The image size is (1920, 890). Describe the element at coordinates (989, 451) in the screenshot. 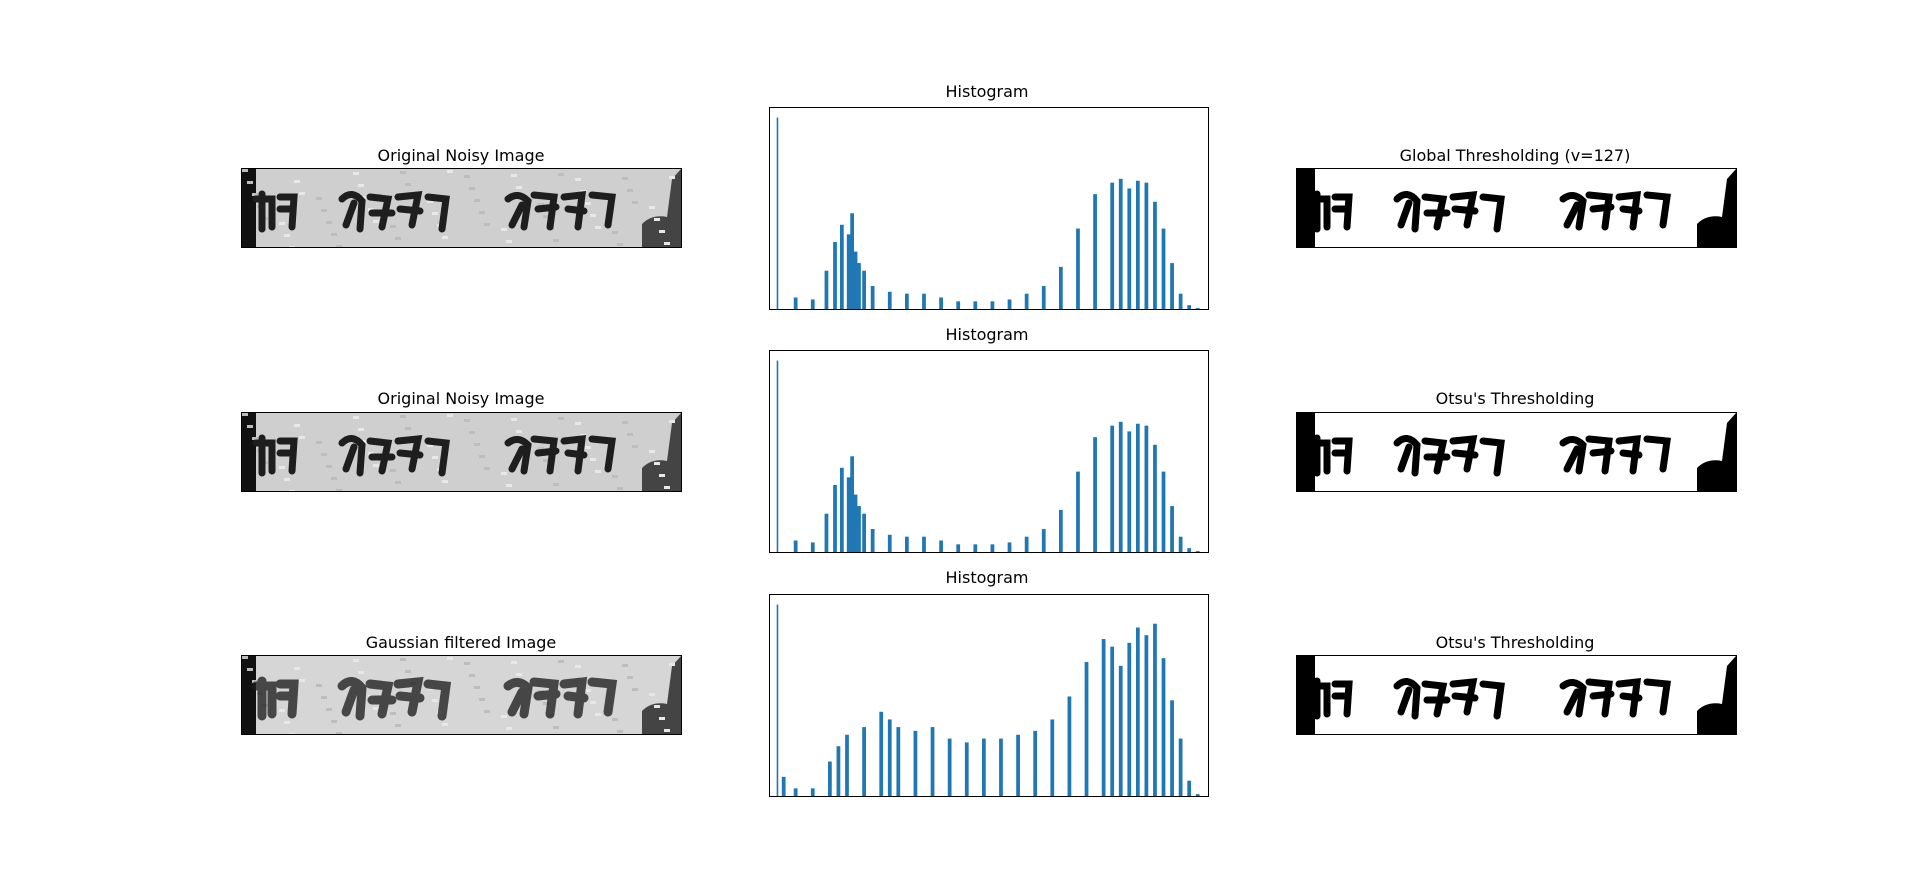

I see `row2-histogram` at that location.